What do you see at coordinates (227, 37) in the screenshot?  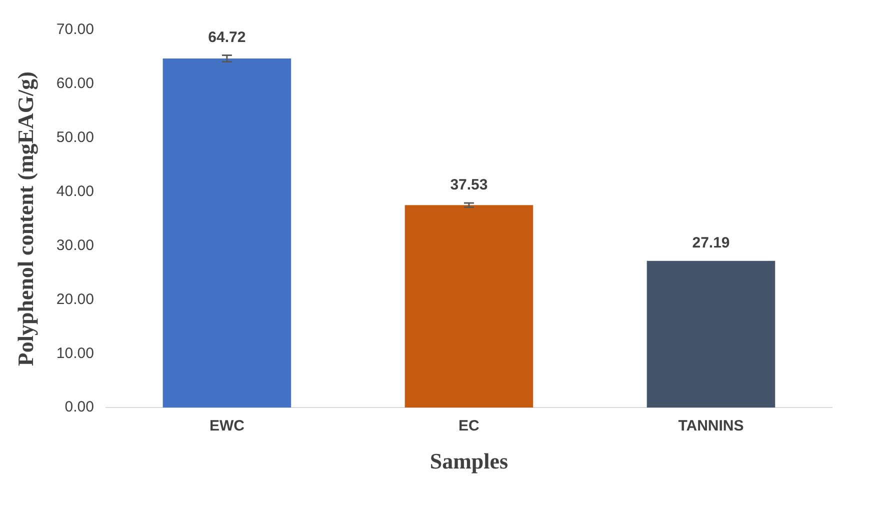 I see `data-label: 64.72` at bounding box center [227, 37].